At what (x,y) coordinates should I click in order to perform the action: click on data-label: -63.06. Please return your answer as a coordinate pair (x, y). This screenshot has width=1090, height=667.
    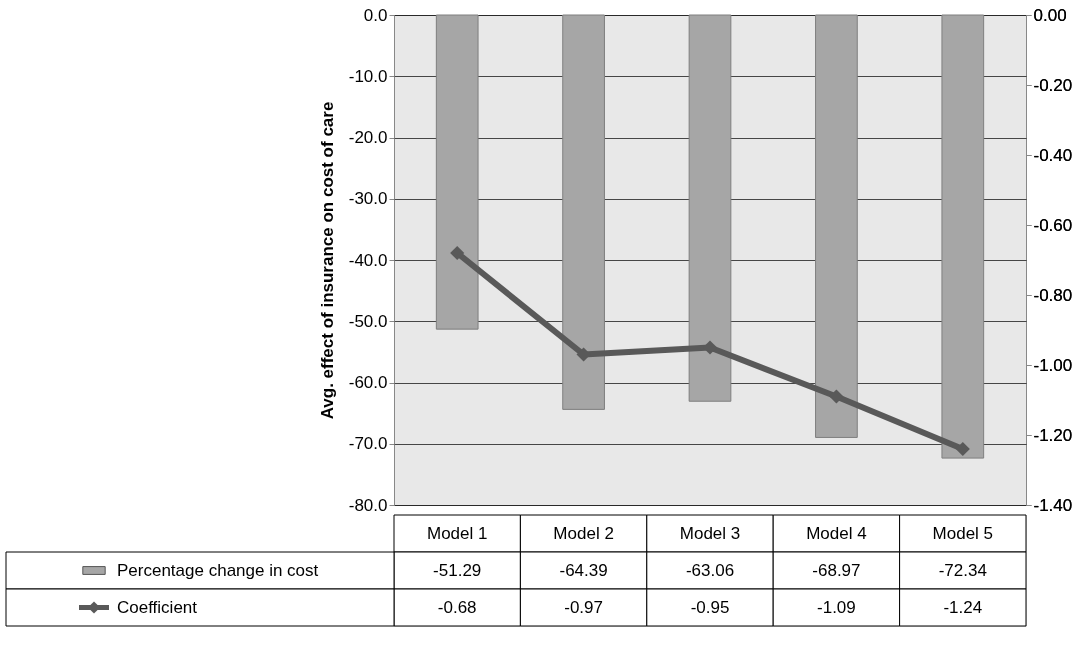
    Looking at the image, I should click on (710, 570).